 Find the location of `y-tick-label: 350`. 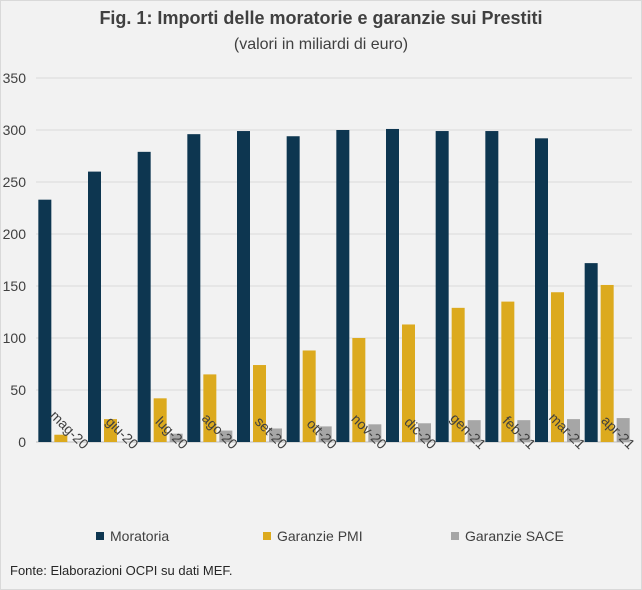

y-tick-label: 350 is located at coordinates (15, 78).